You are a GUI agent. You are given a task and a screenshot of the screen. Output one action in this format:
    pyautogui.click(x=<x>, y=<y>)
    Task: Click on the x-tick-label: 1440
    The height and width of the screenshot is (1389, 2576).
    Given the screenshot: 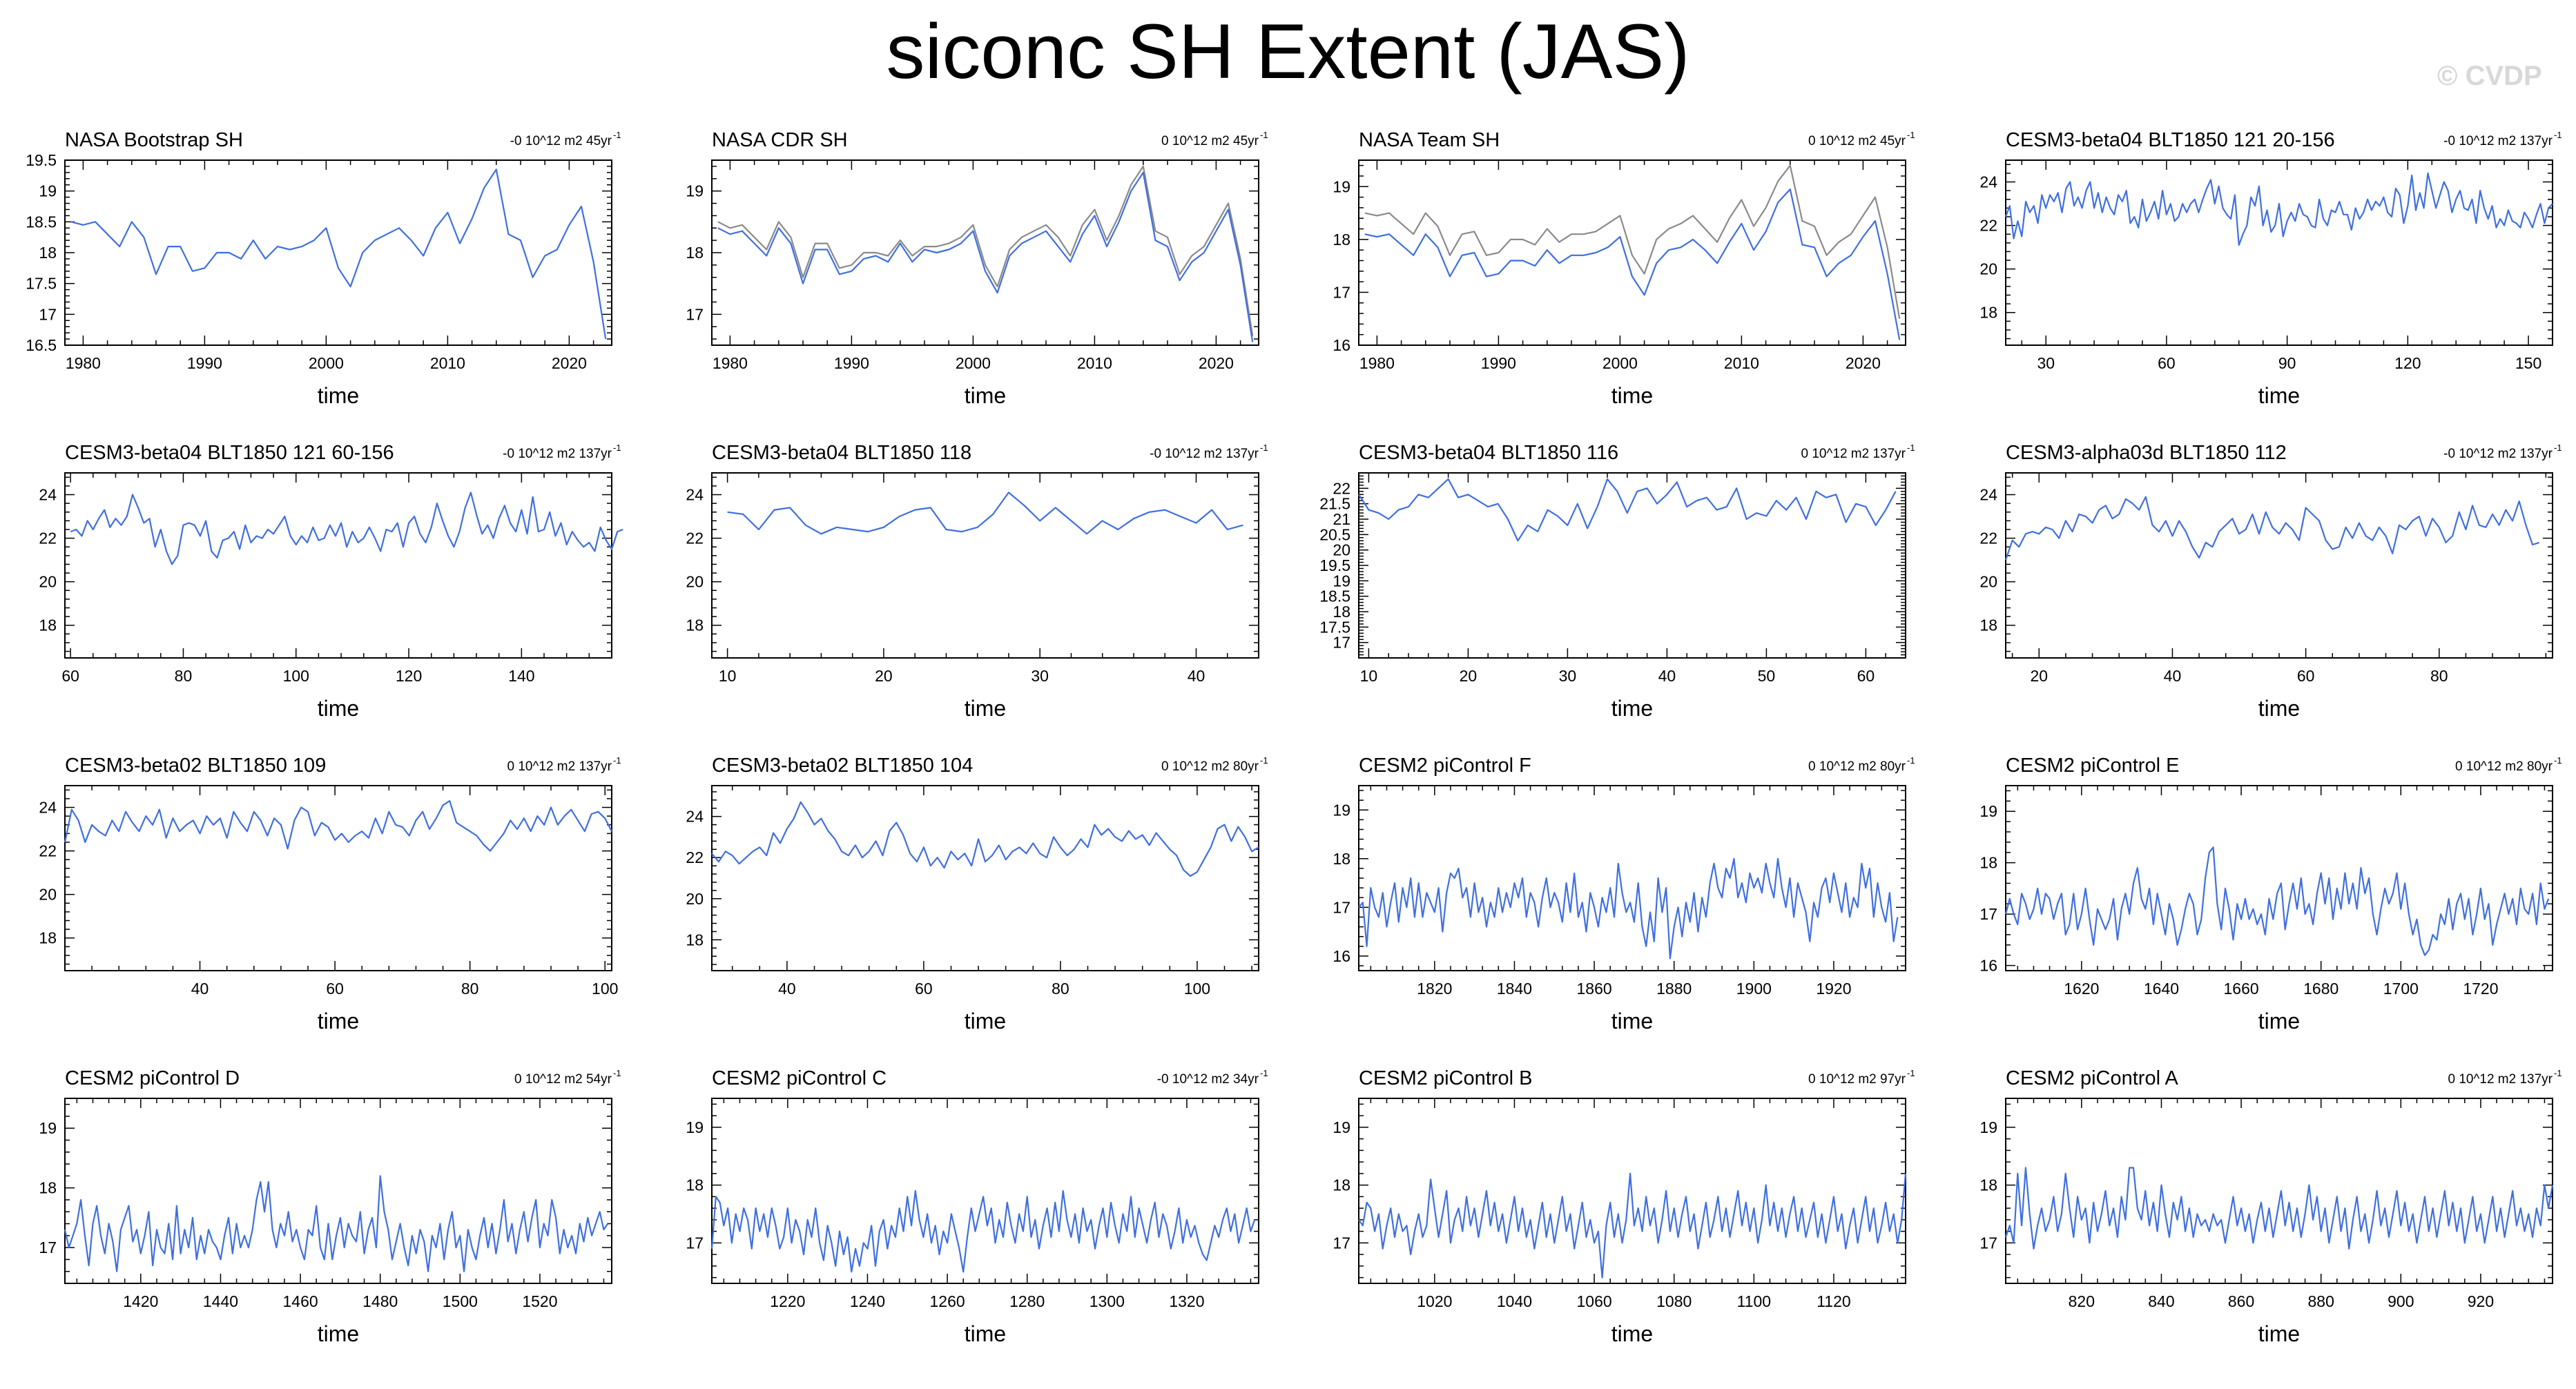 What is the action you would take?
    pyautogui.click(x=221, y=1301)
    